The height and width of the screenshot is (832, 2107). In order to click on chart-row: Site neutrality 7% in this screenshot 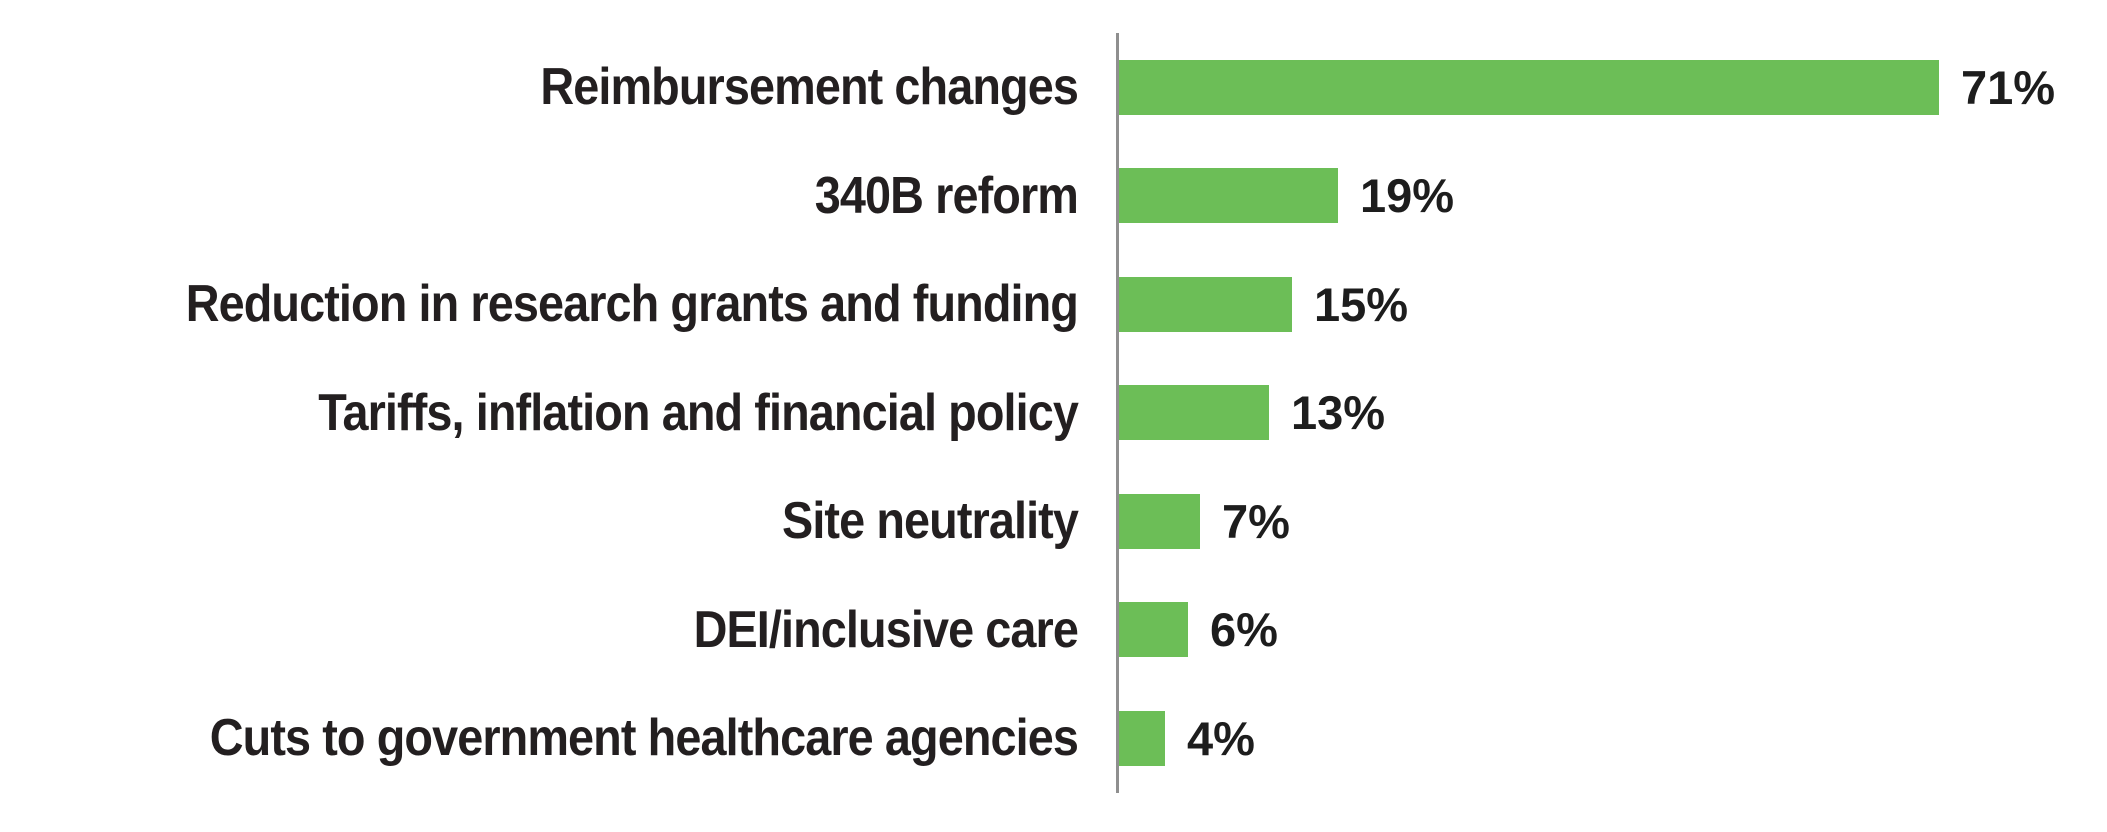, I will do `click(1053, 521)`.